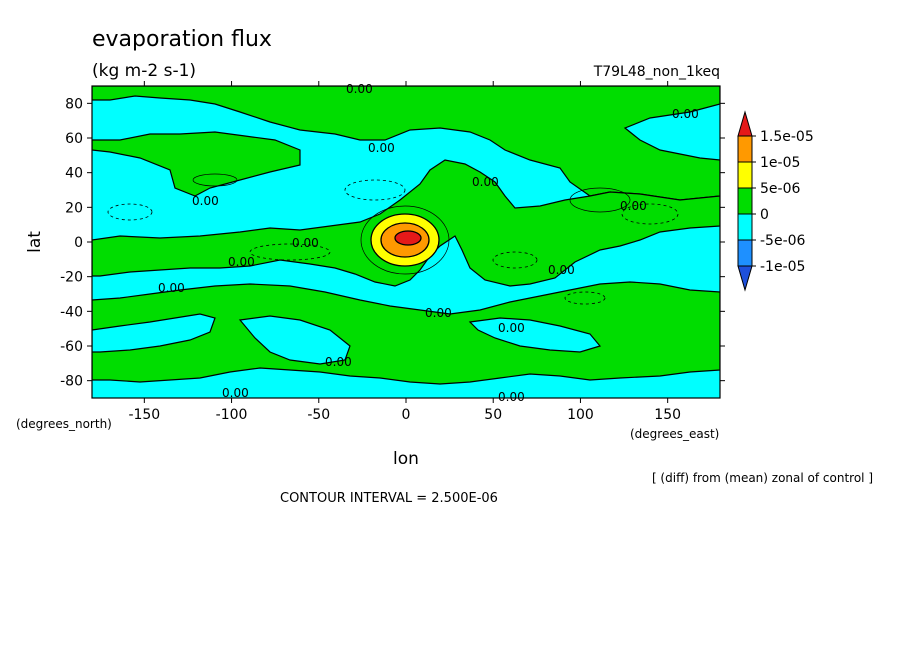 Image resolution: width=904 pixels, height=654 pixels. What do you see at coordinates (406, 415) in the screenshot?
I see `x-tick-label: 0` at bounding box center [406, 415].